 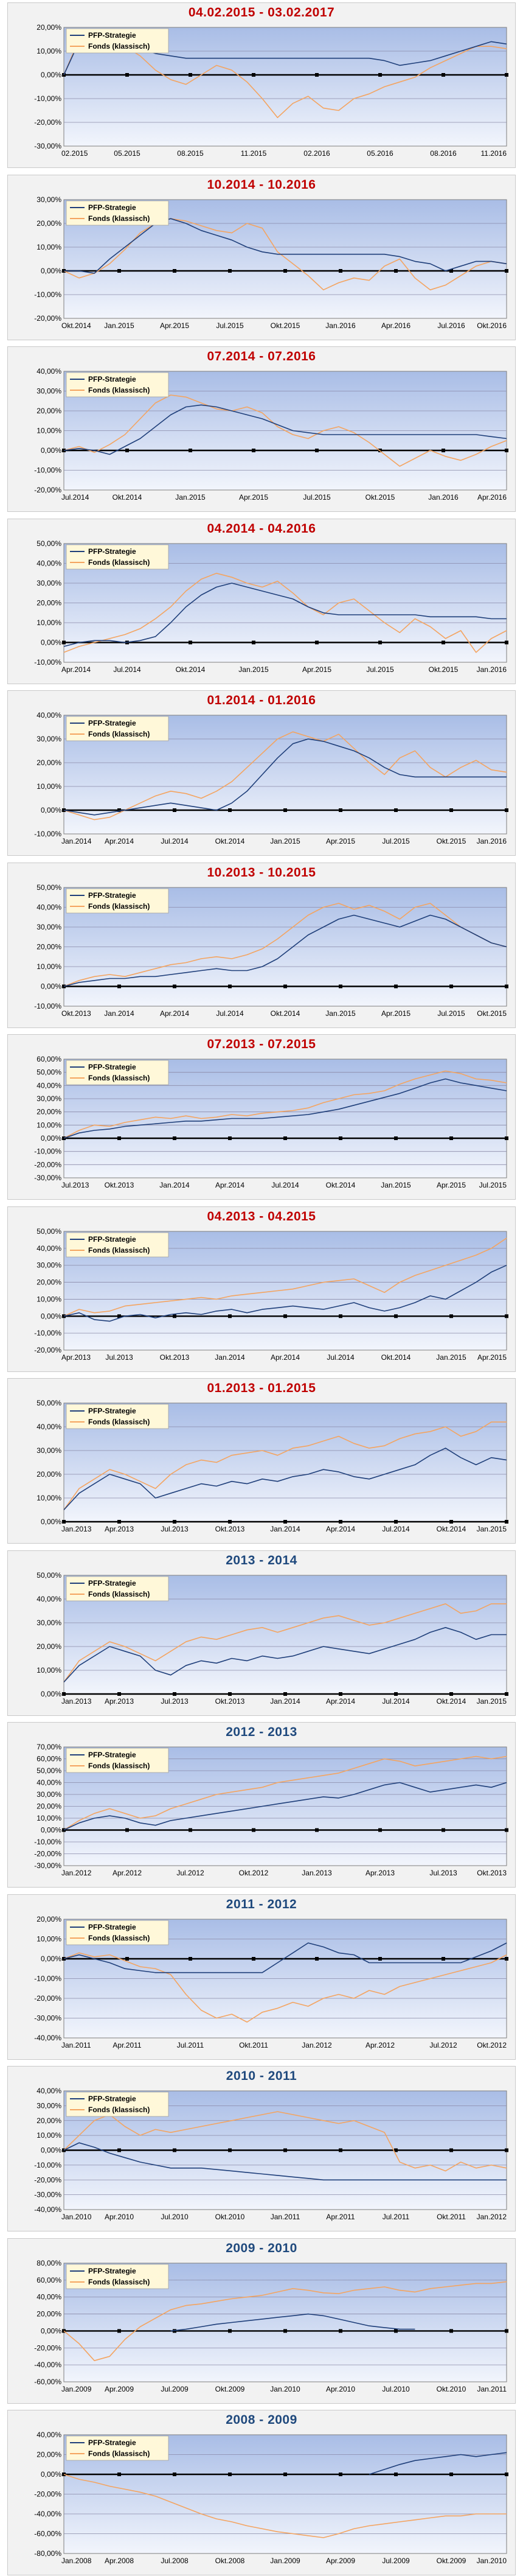 I want to click on x-tick-label: Okt.2016, so click(x=492, y=325).